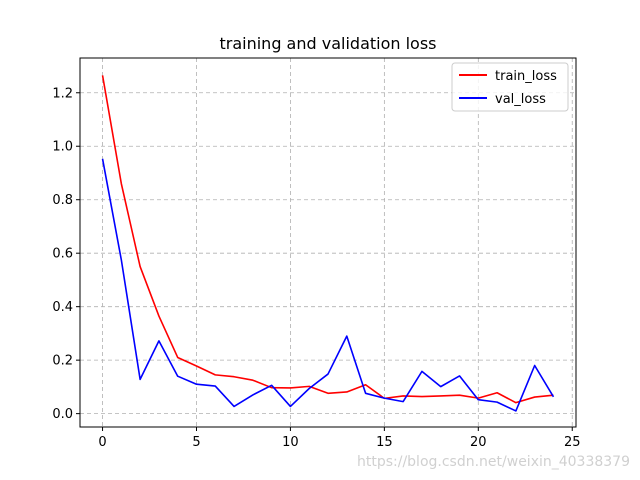  Describe the element at coordinates (62, 254) in the screenshot. I see `y-tick-label: 0.6` at that location.